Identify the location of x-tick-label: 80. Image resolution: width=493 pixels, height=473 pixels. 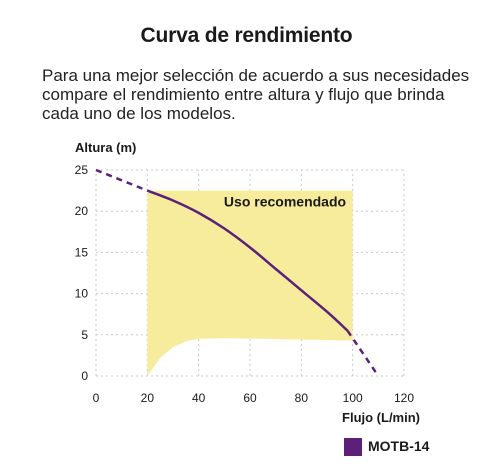
(302, 398).